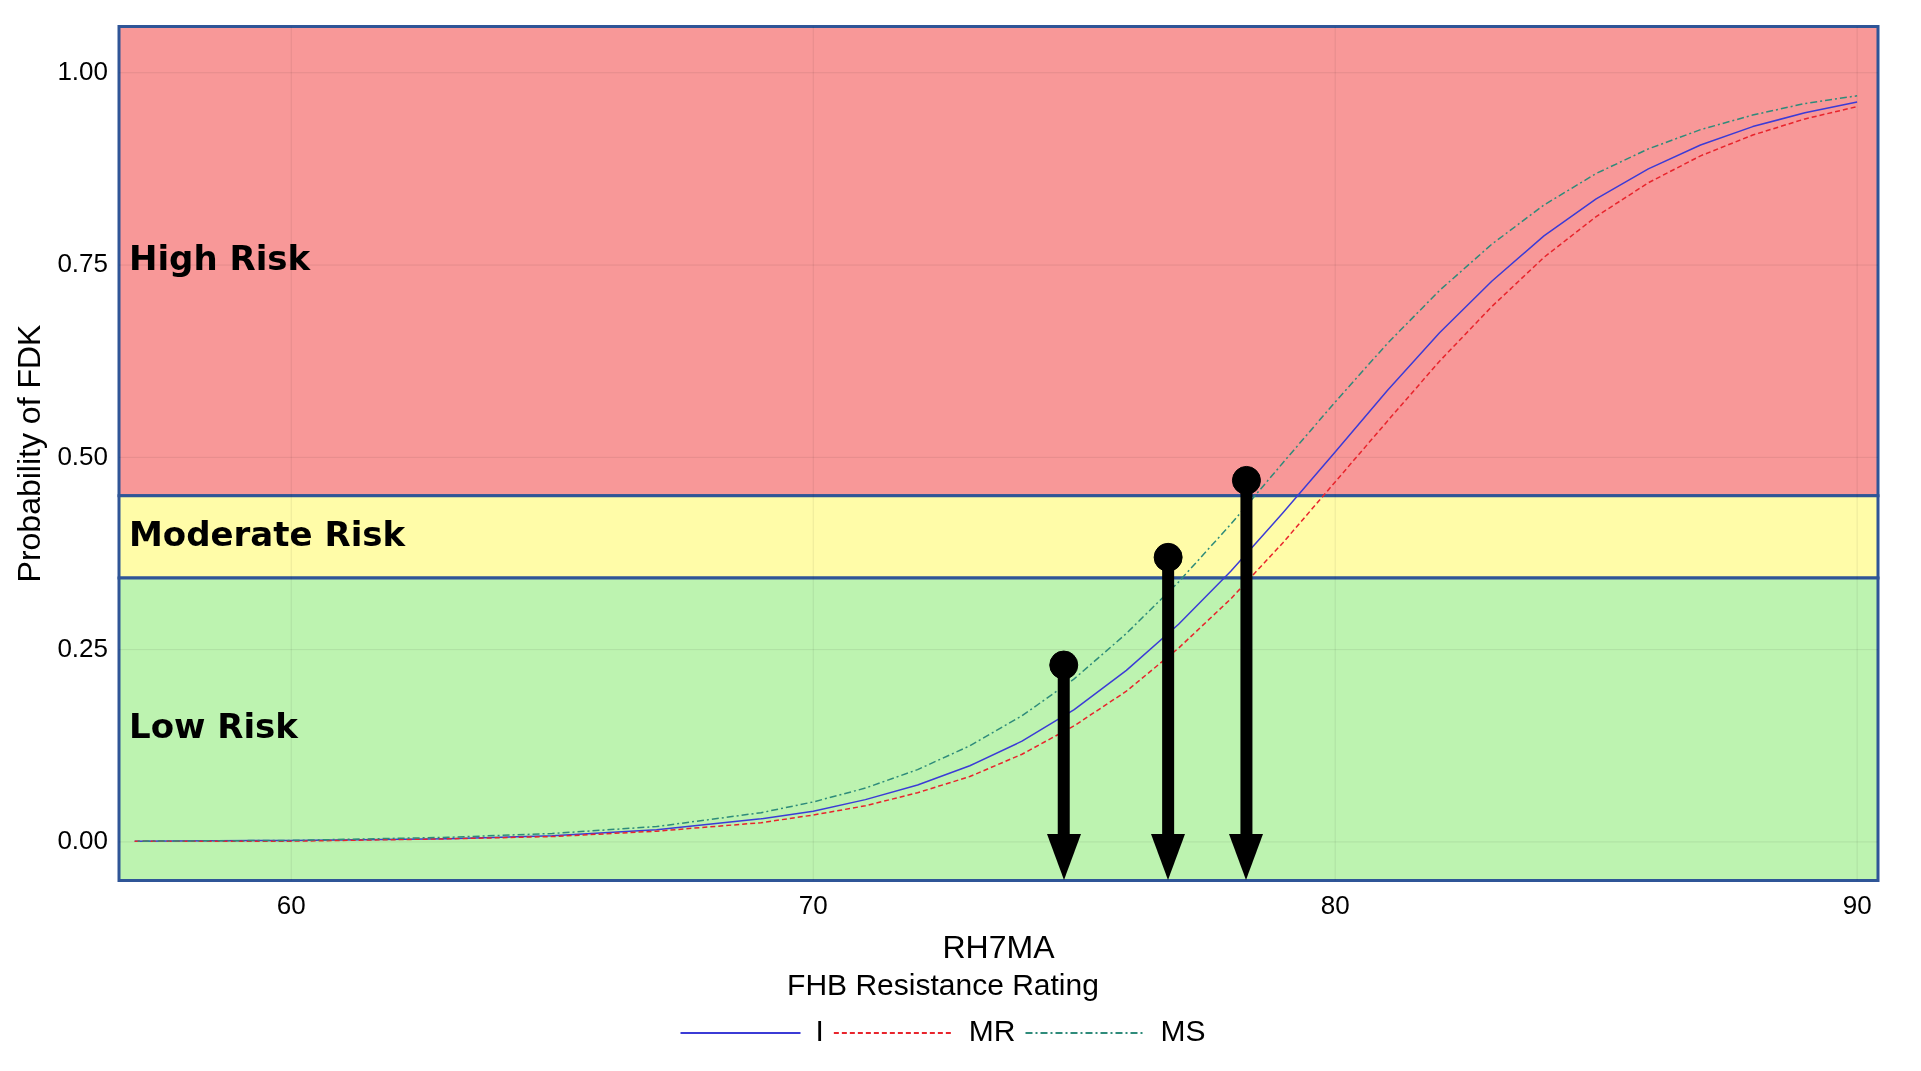 This screenshot has height=1071, width=1921. Describe the element at coordinates (1183, 1031) in the screenshot. I see `legend-label: MS` at that location.